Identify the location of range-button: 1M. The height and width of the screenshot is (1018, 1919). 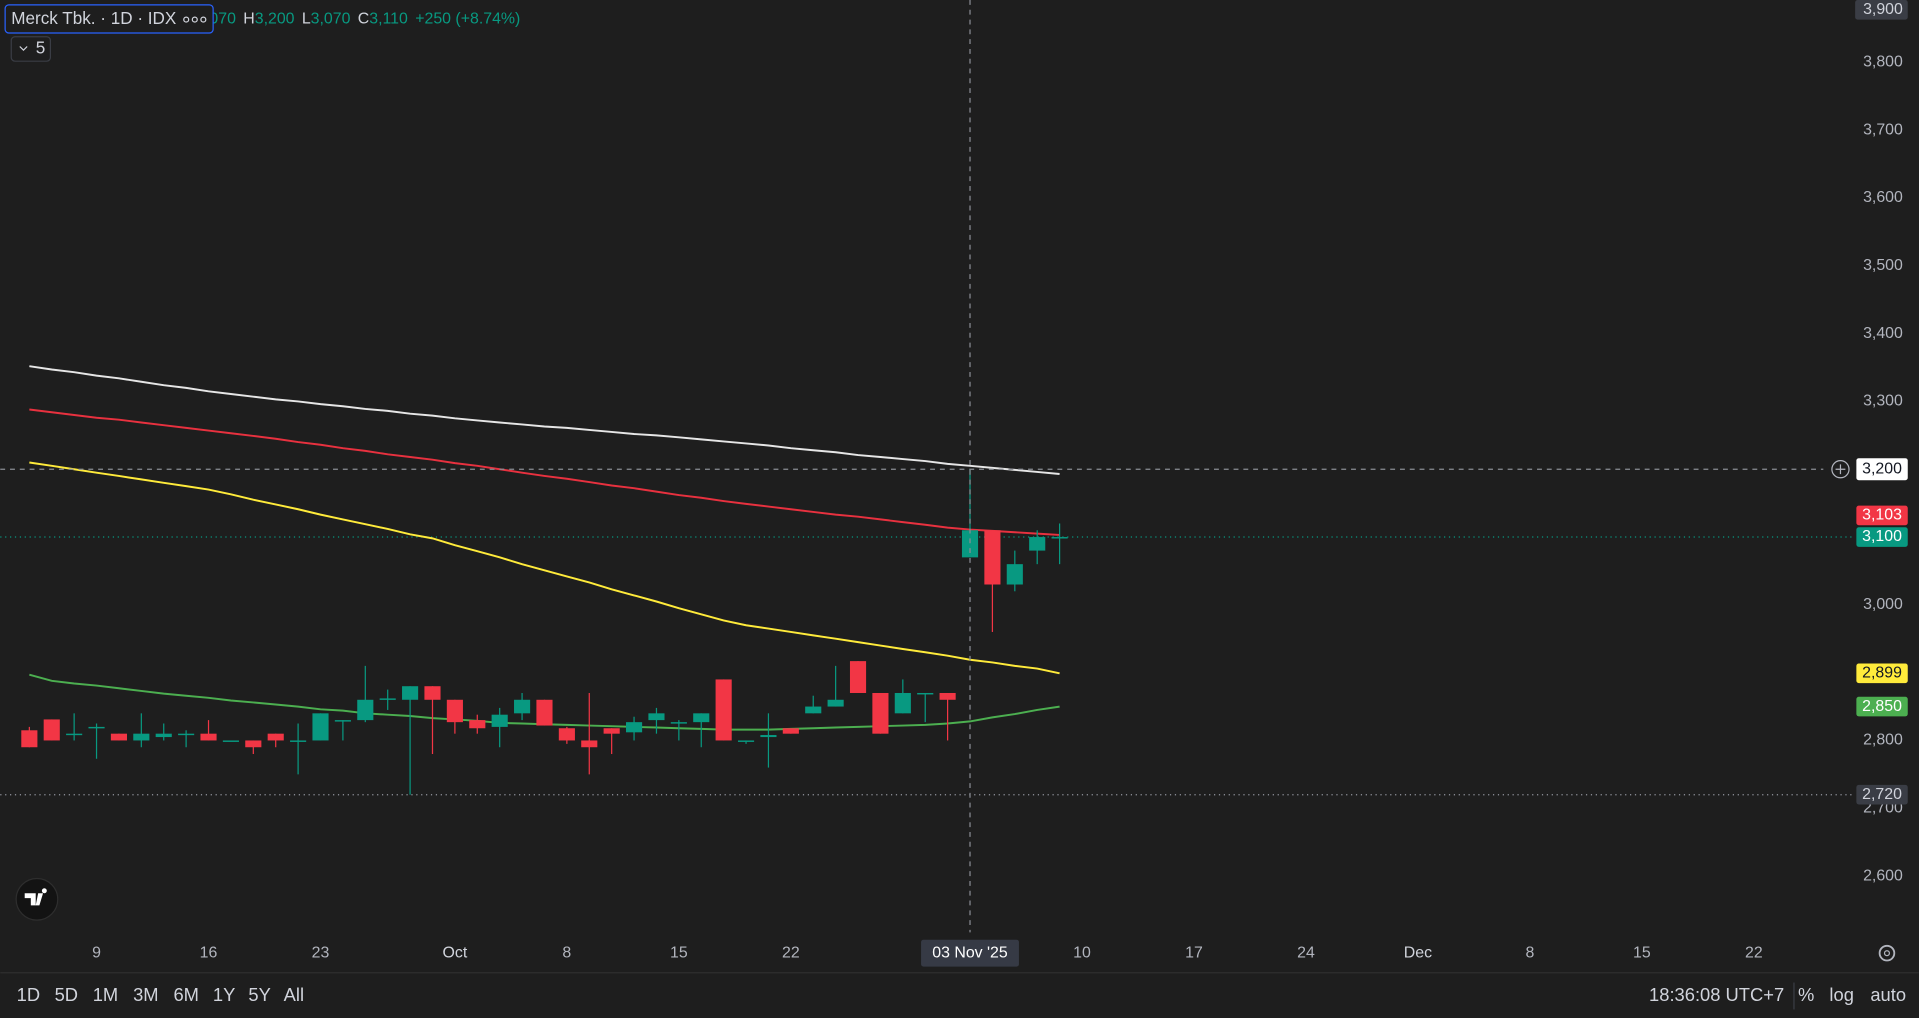
(105, 994).